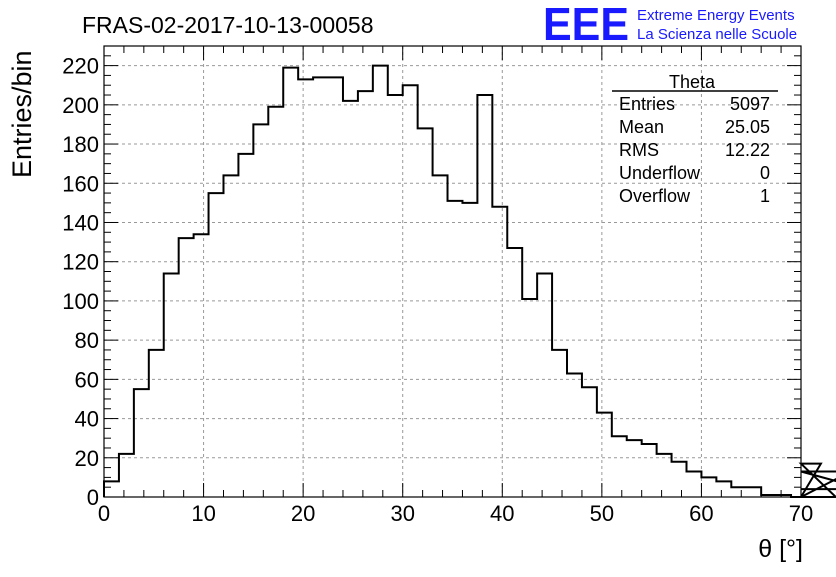  I want to click on x-tick-label: 0, so click(104, 513).